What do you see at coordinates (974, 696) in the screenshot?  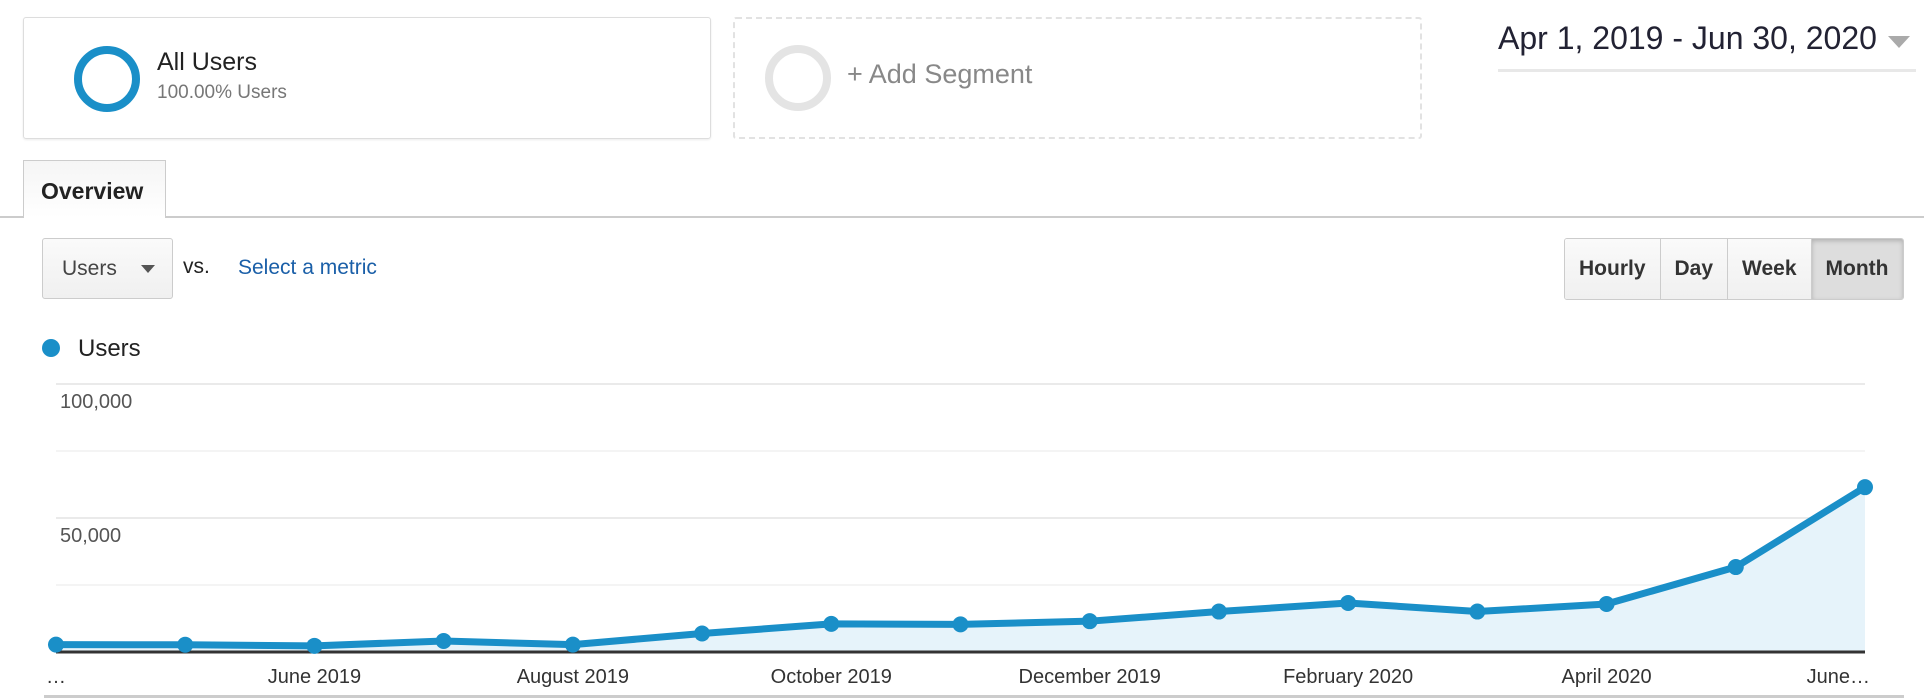 I see `chart-scrollbar` at bounding box center [974, 696].